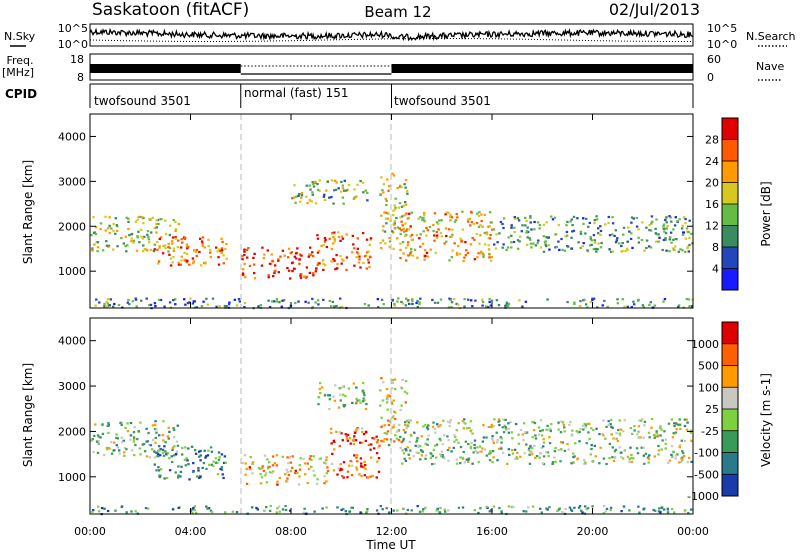  I want to click on power-ylabel: Slant Range [km], so click(28, 212).